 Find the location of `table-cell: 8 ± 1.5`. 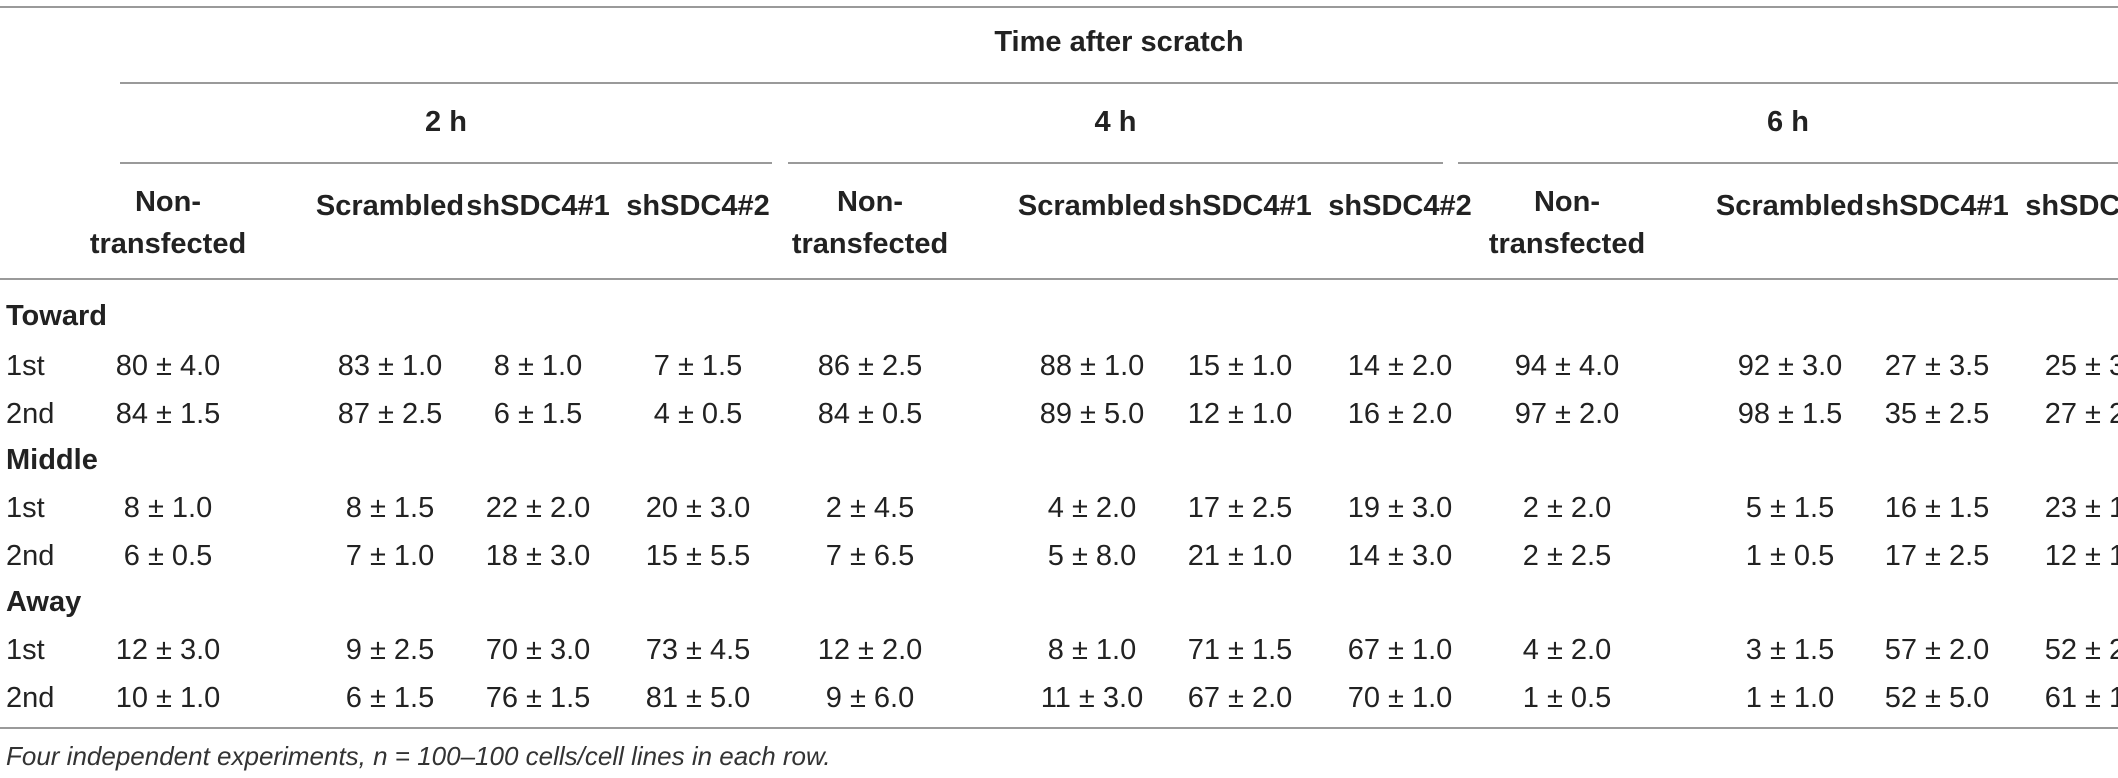

table-cell: 8 ± 1.5 is located at coordinates (390, 508).